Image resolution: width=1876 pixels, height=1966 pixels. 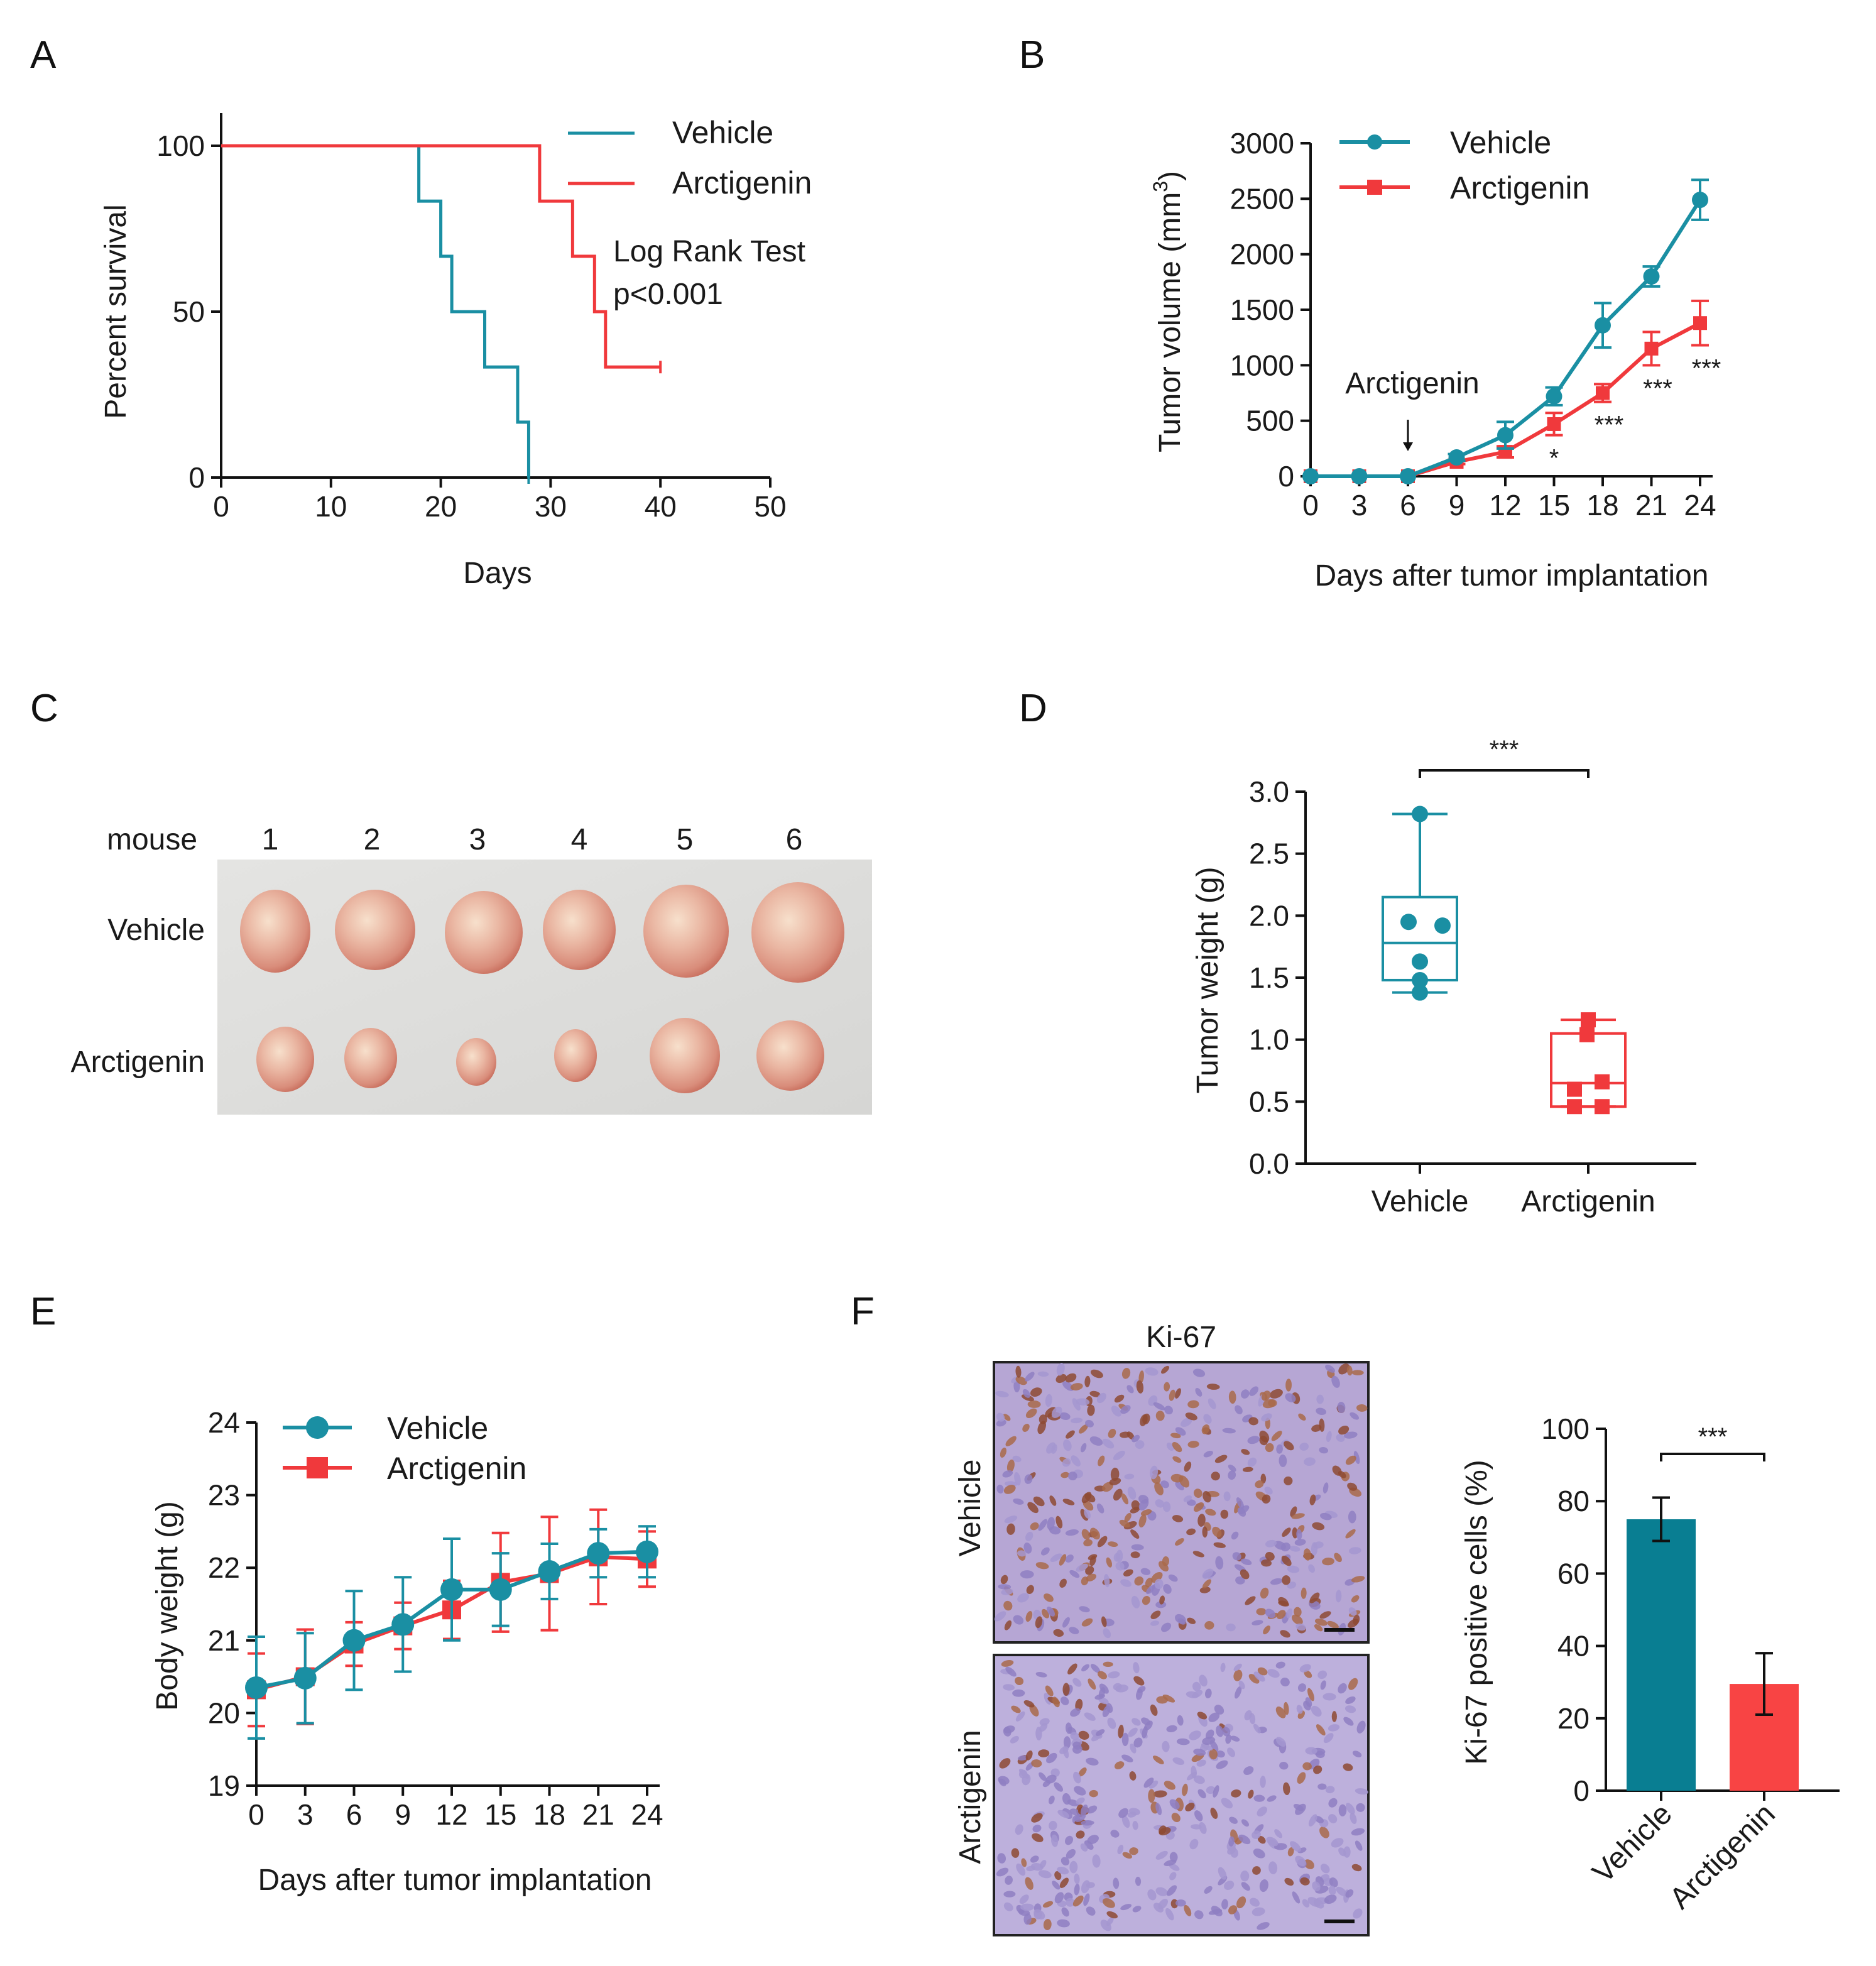 I want to click on survival-y-tick-label: 100, so click(x=180, y=145).